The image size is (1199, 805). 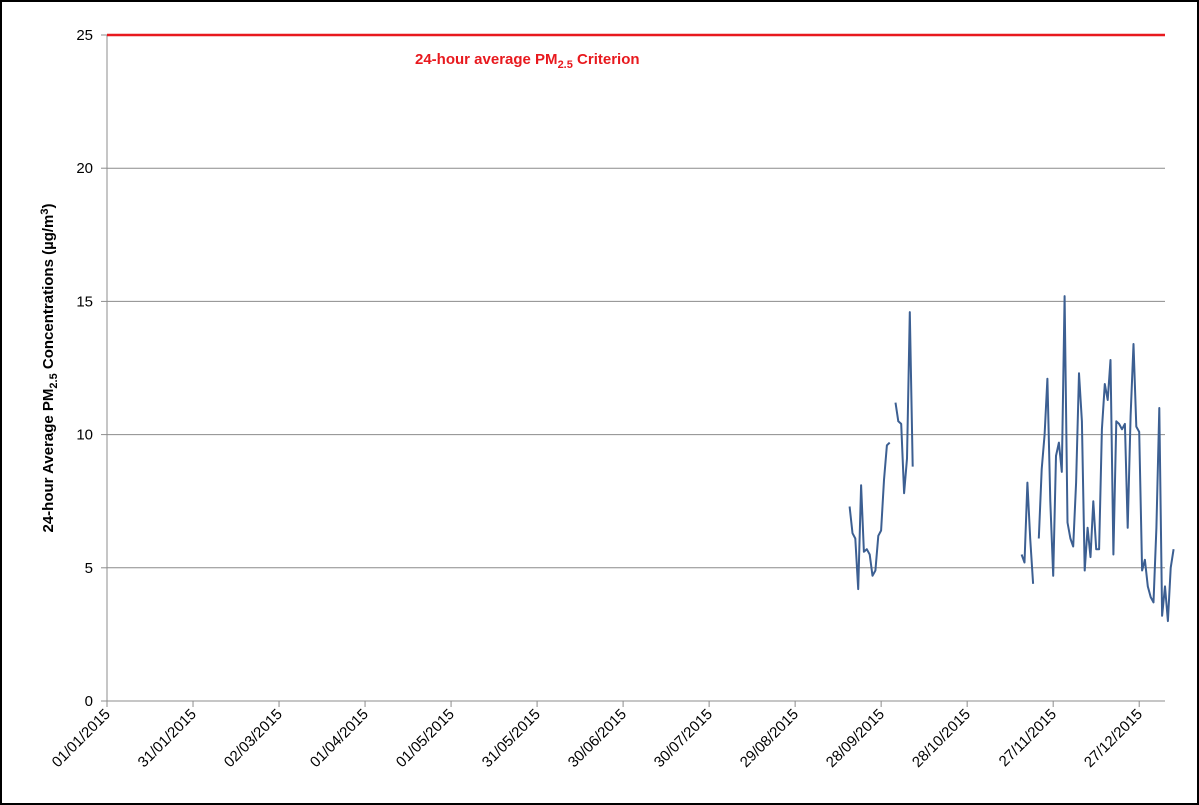 I want to click on x-tick-label-10: 28/10/2015, so click(x=941, y=738).